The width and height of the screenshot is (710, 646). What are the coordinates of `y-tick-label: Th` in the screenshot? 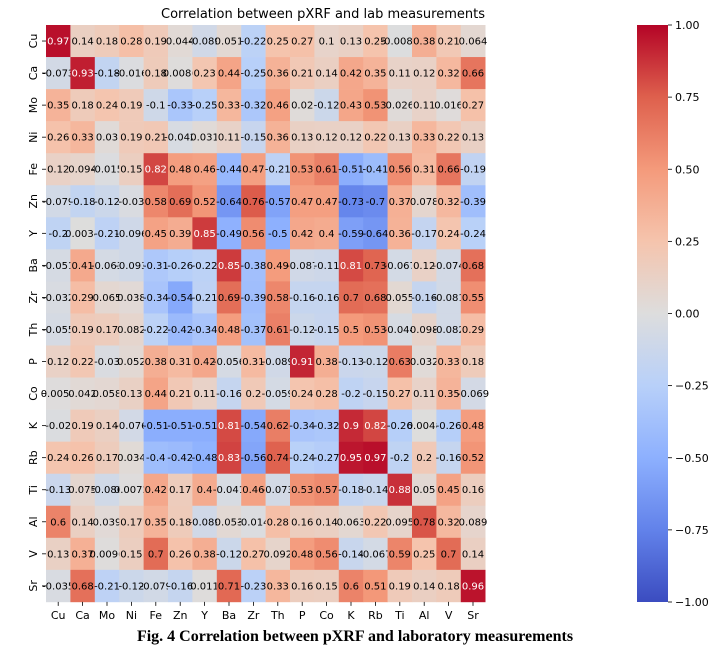 It's located at (33, 330).